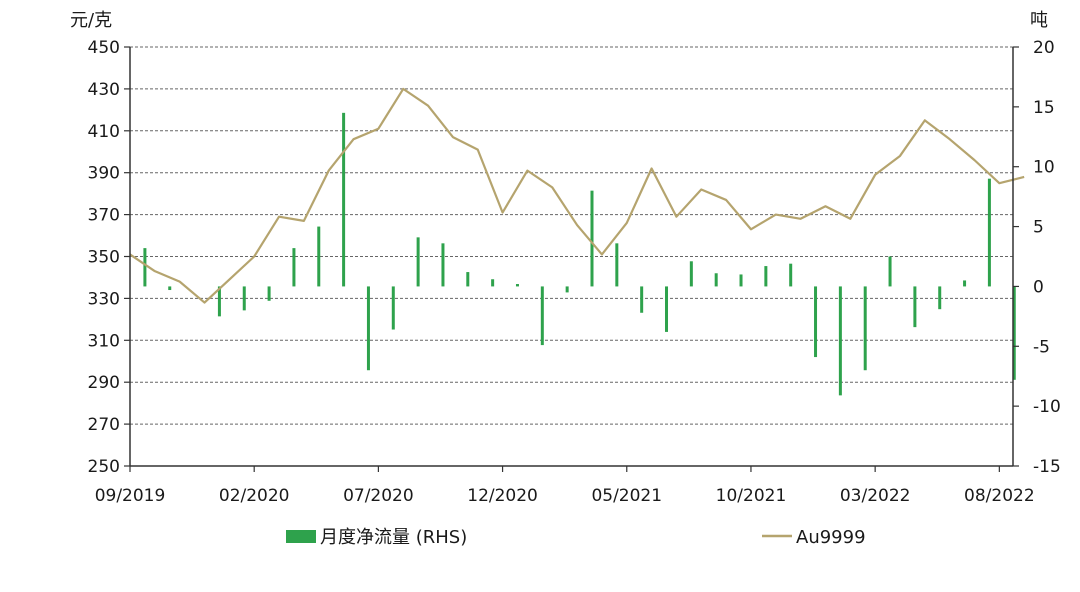 This screenshot has height=592, width=1080. What do you see at coordinates (751, 496) in the screenshot?
I see `x-tick-label: 10/2021` at bounding box center [751, 496].